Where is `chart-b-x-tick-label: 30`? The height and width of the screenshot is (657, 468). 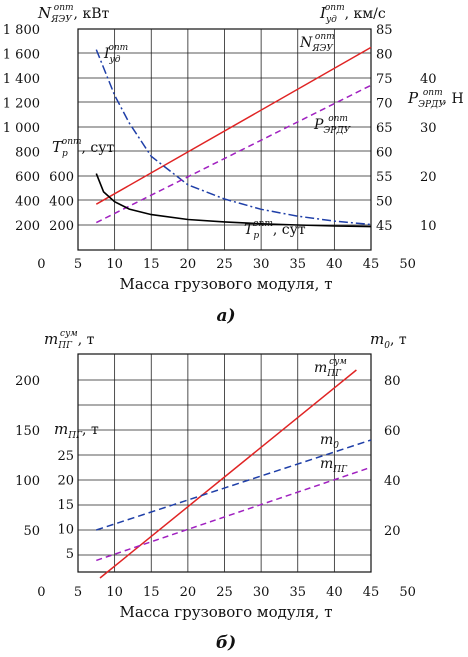
chart-b-x-tick-label: 30 is located at coordinates (261, 592).